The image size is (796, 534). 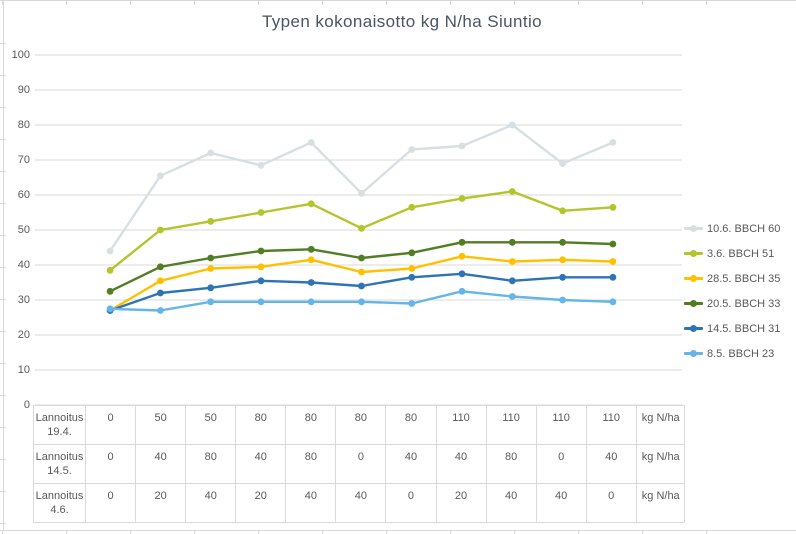 I want to click on sheet-gridline-top-stubs, so click(x=398, y=2).